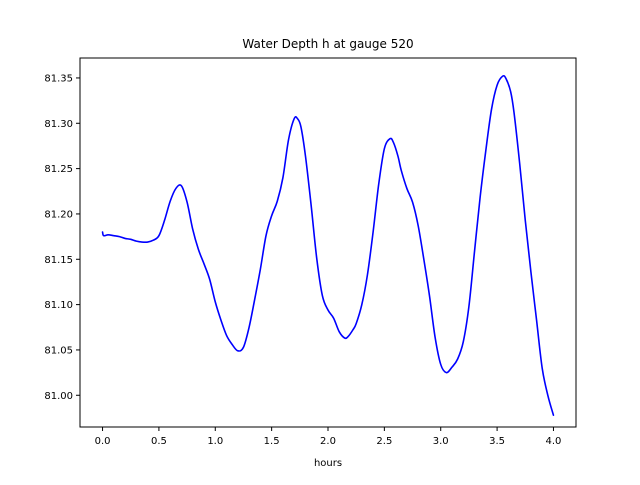 This screenshot has height=485, width=640. I want to click on x-tick-label: 1.5, so click(272, 441).